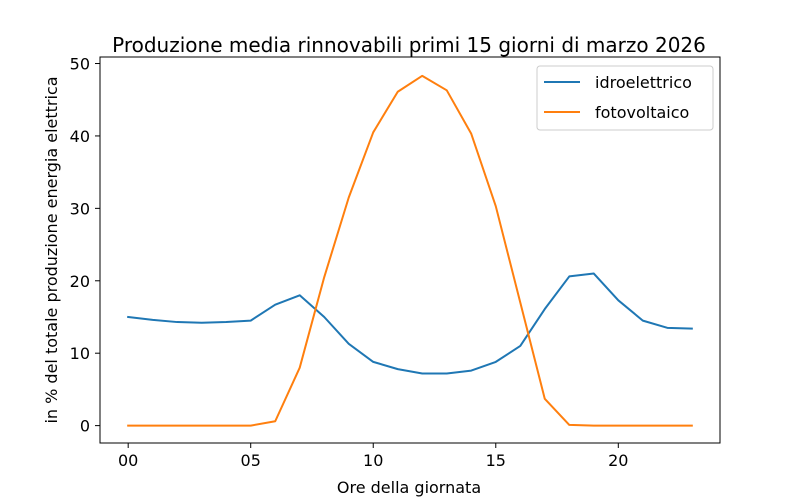 The height and width of the screenshot is (500, 800). Describe the element at coordinates (80, 64) in the screenshot. I see `y-tick-label: 50` at that location.